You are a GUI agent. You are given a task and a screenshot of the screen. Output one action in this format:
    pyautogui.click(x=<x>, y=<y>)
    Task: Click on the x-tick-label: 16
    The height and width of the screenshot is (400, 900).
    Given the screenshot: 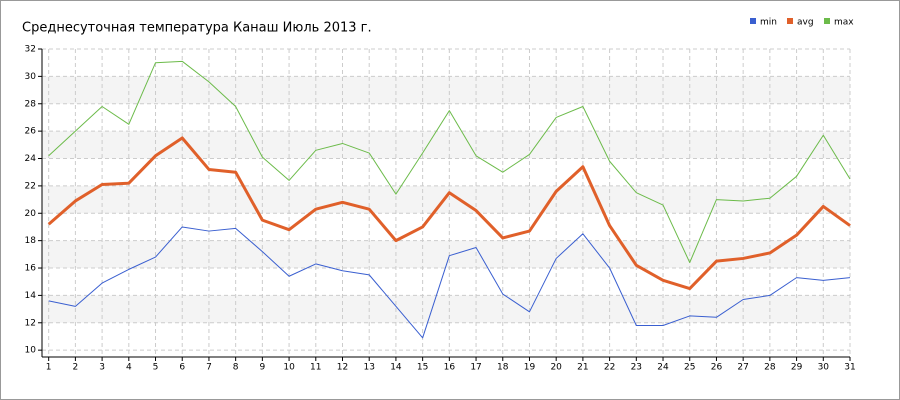 What is the action you would take?
    pyautogui.click(x=450, y=368)
    